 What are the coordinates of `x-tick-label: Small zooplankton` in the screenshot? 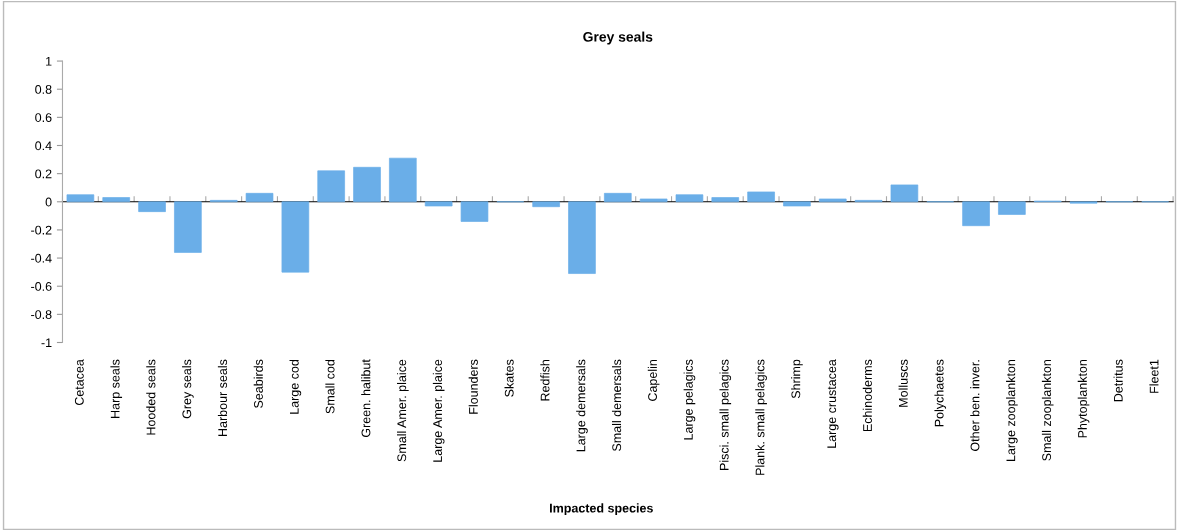 It's located at (1047, 410).